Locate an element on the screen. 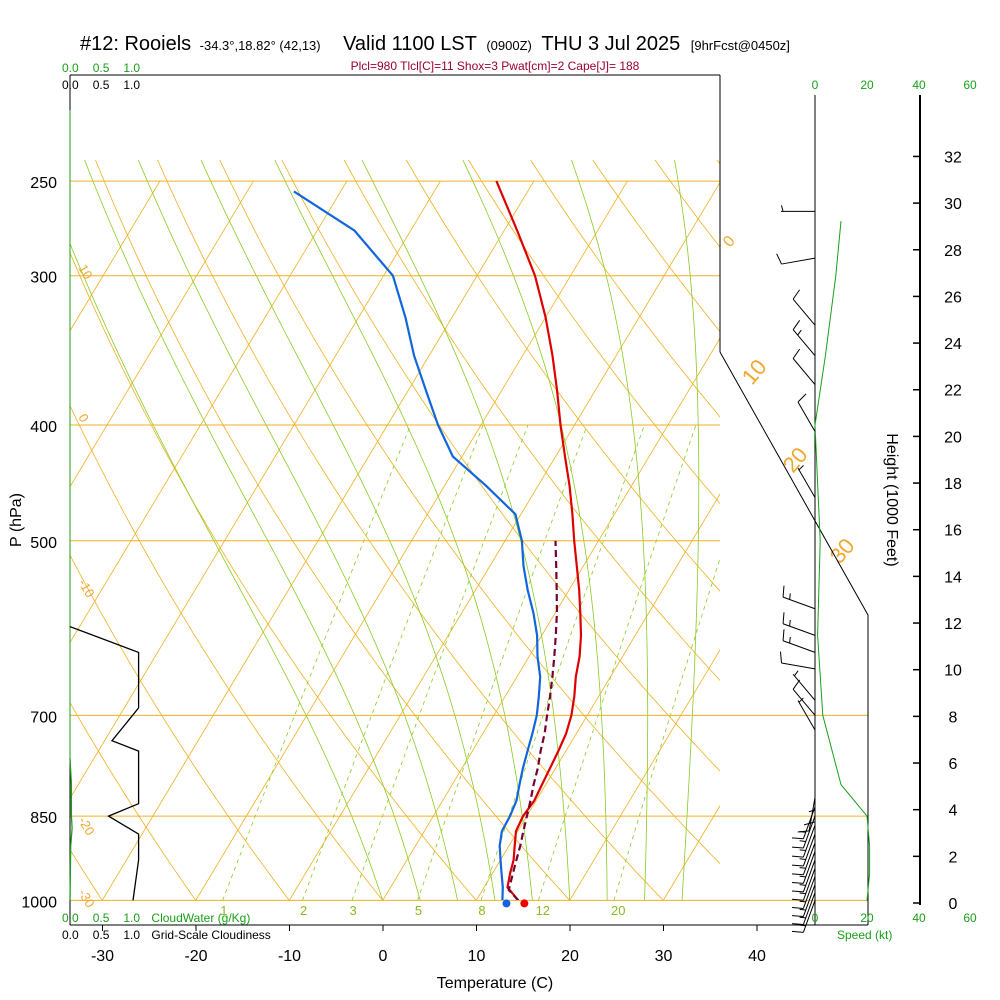  cloudwater-line is located at coordinates (71, 829).